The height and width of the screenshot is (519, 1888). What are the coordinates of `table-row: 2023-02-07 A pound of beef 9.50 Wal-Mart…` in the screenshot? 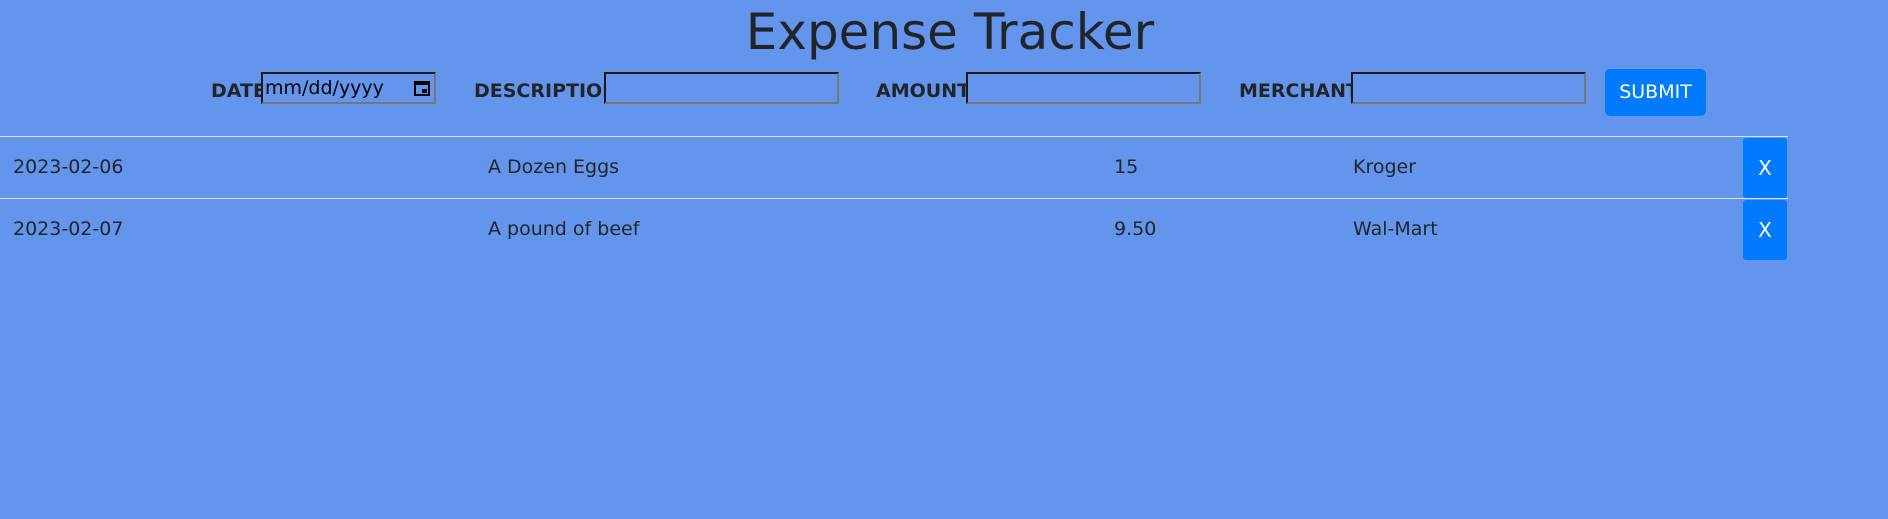 It's located at (894, 229).